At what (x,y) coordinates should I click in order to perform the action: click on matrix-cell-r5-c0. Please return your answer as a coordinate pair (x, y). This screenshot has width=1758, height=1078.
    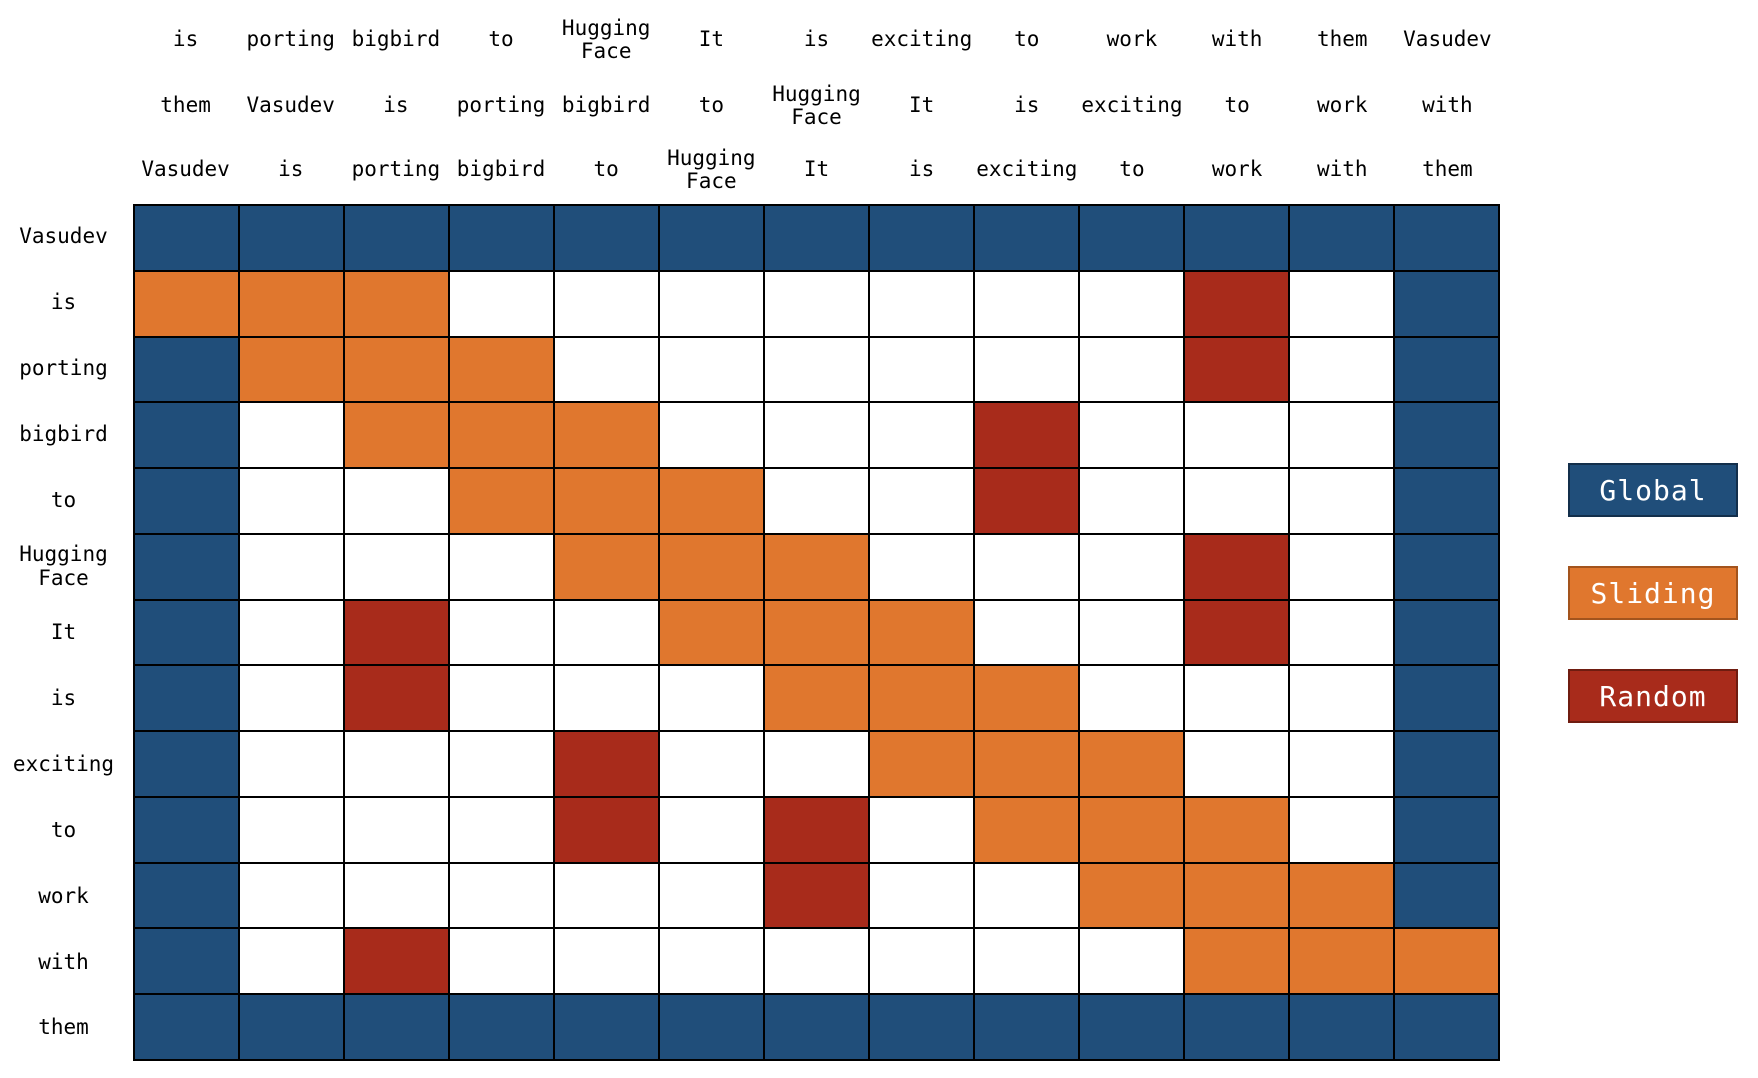
    Looking at the image, I should click on (187, 567).